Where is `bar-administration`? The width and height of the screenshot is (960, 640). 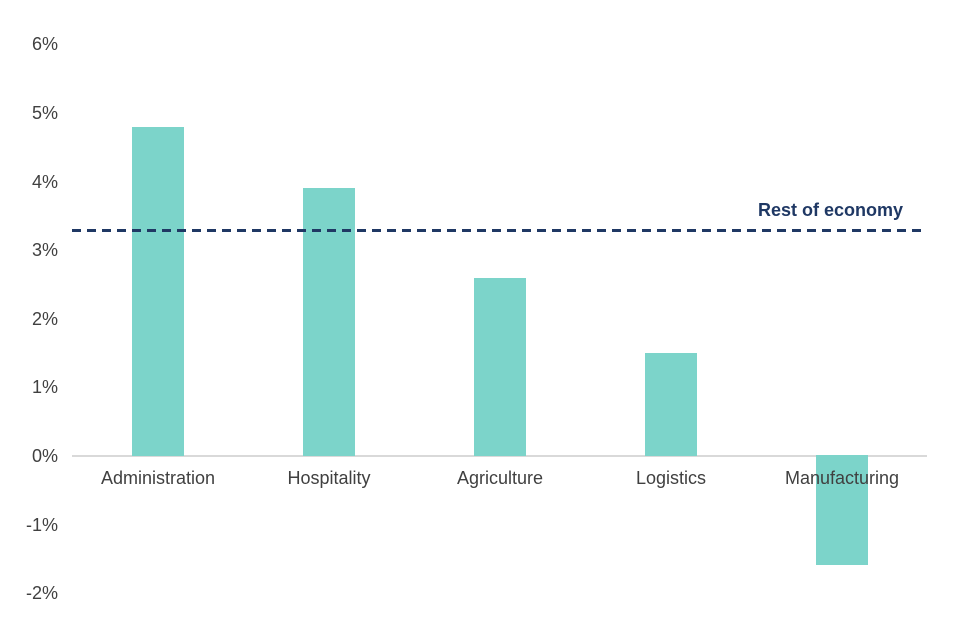
bar-administration is located at coordinates (158, 291).